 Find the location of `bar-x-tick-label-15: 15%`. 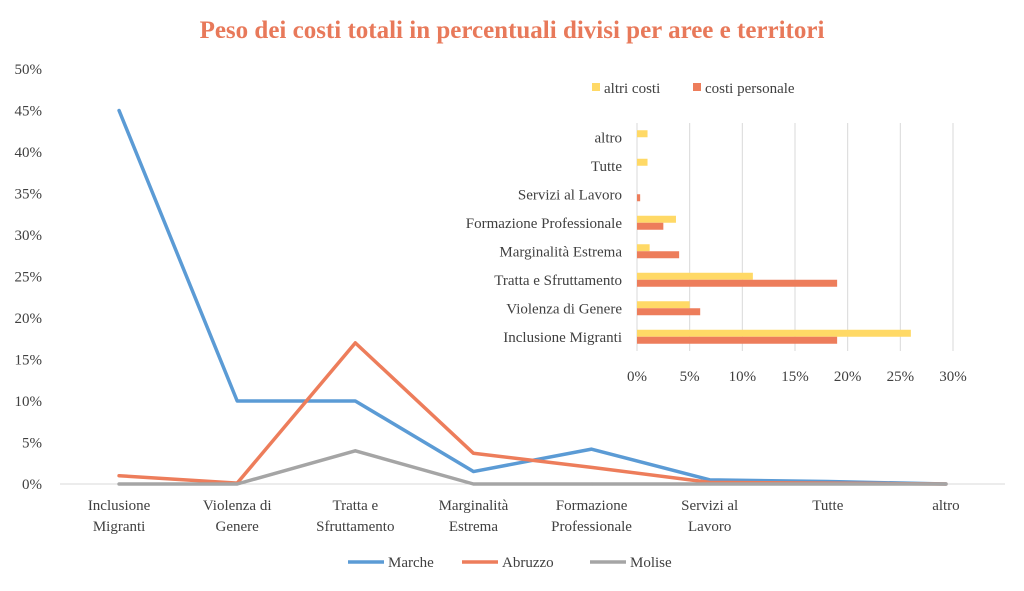

bar-x-tick-label-15: 15% is located at coordinates (795, 377).